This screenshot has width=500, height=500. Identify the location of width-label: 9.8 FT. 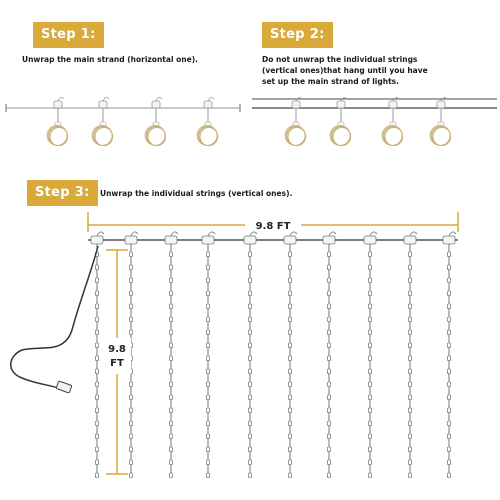
(273, 226).